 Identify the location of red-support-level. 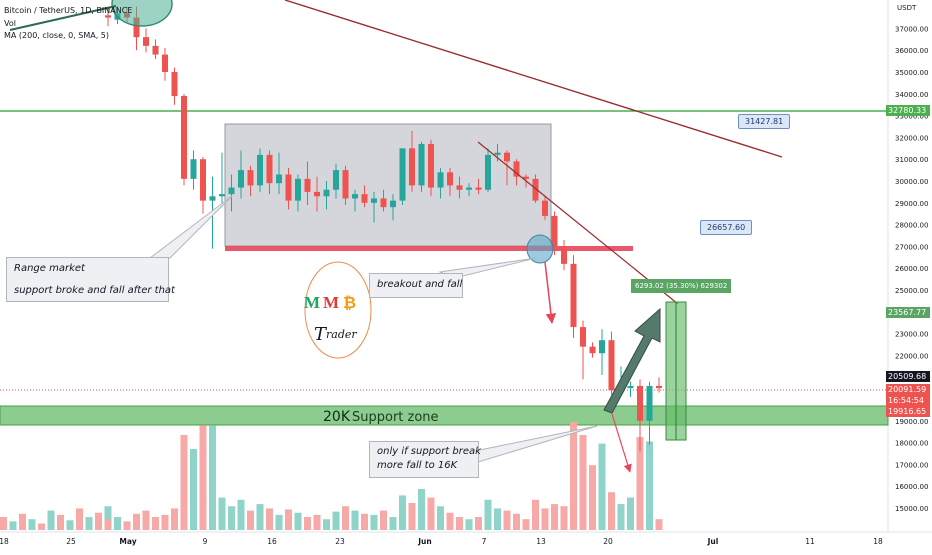
(429, 248).